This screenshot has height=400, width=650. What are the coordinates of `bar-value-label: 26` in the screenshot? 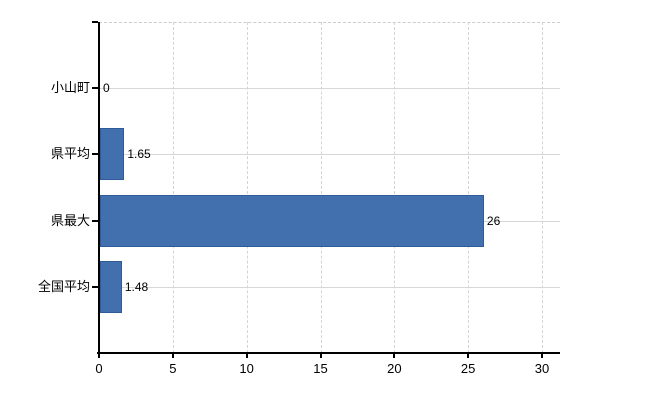 It's located at (493, 220).